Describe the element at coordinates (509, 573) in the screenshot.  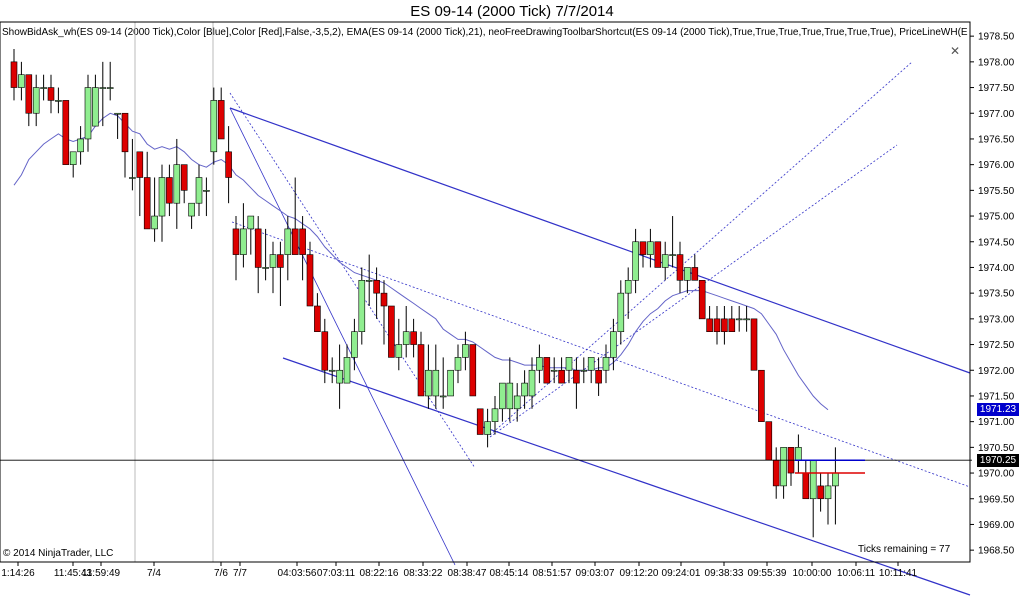
I see `x-tick-label: 08:45:14` at that location.